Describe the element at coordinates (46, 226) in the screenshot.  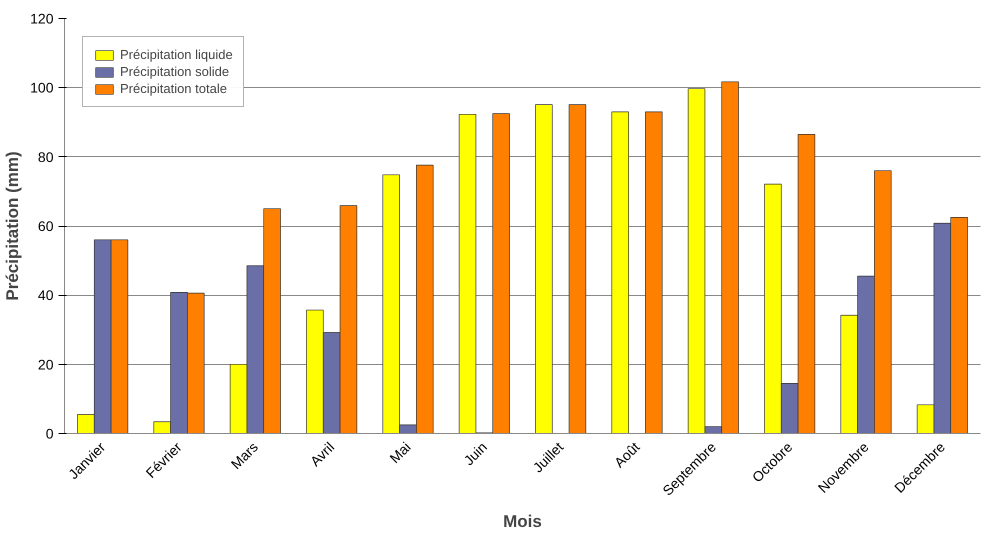
I see `y-tick-label: 60` at that location.